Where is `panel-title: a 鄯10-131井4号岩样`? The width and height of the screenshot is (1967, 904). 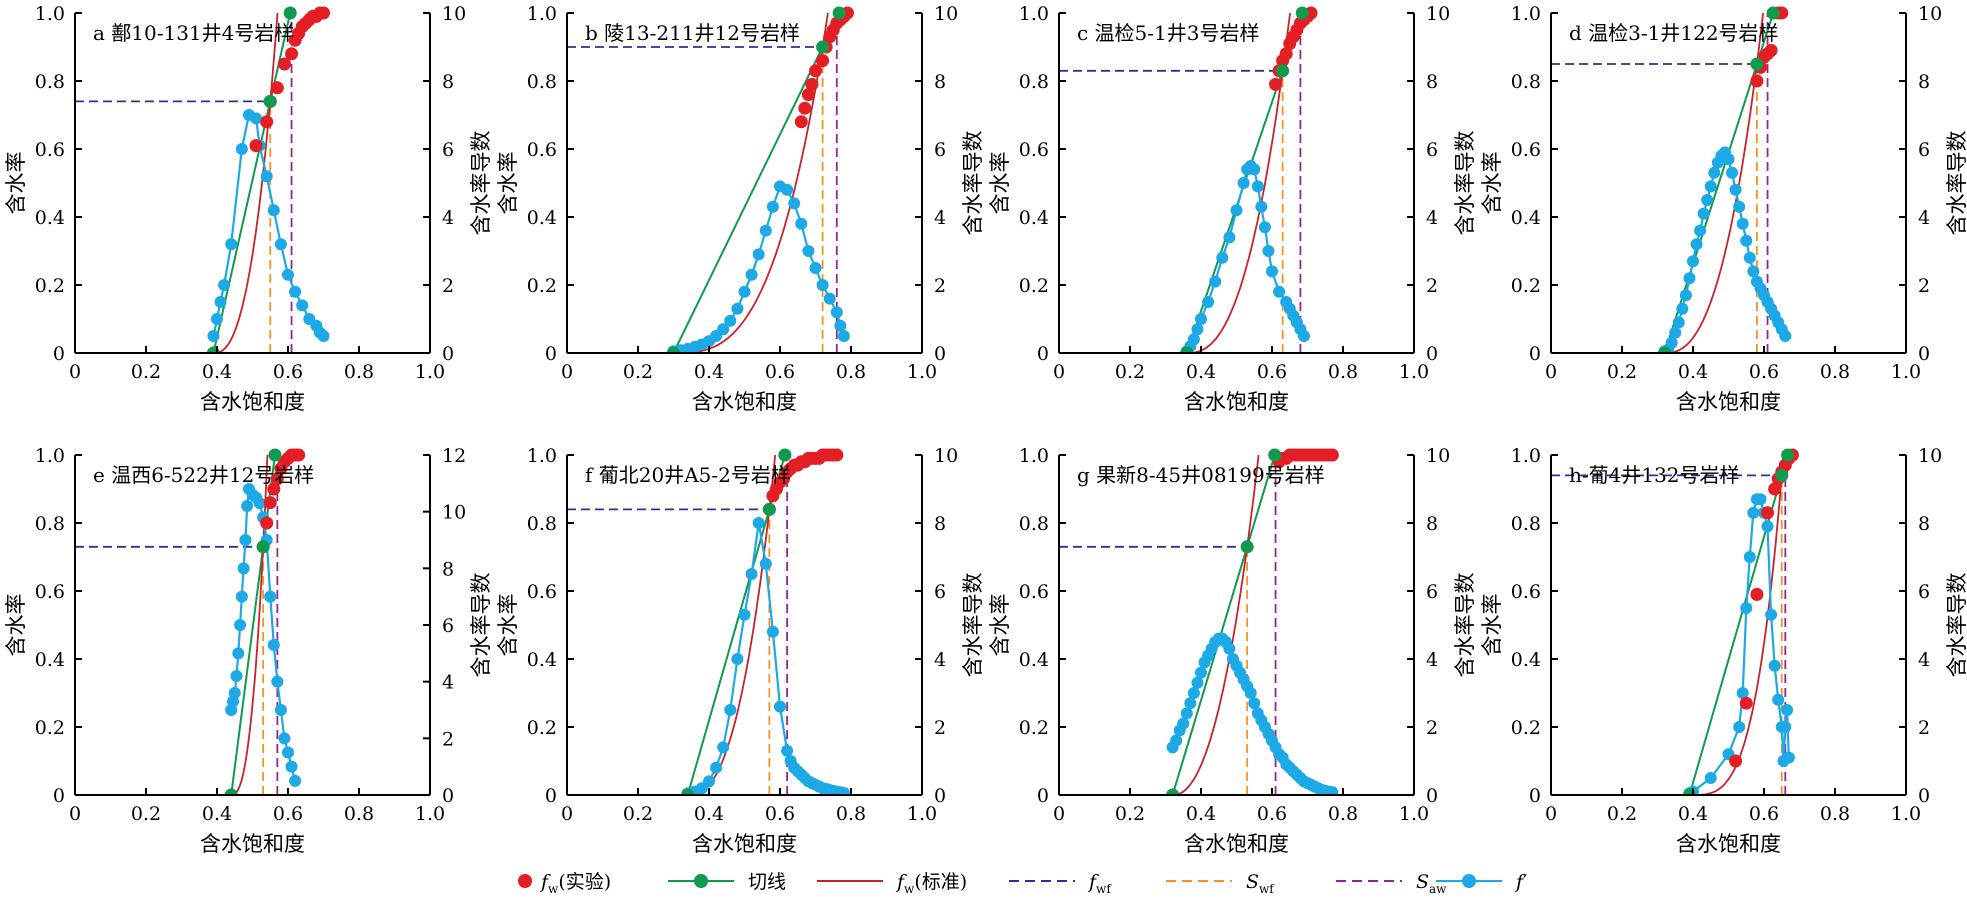 panel-title: a 鄯10-131井4号岩样 is located at coordinates (193, 33).